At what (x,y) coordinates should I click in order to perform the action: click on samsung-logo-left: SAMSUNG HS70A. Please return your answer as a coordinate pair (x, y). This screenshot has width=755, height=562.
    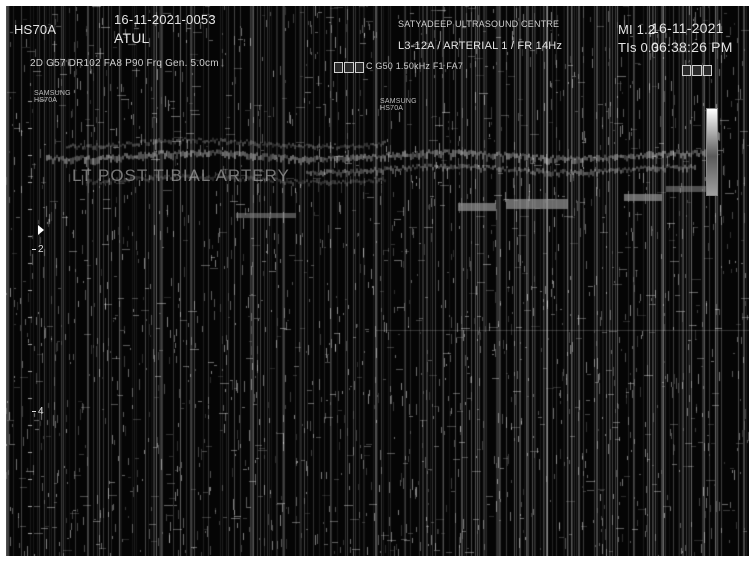
    Looking at the image, I should click on (52, 97).